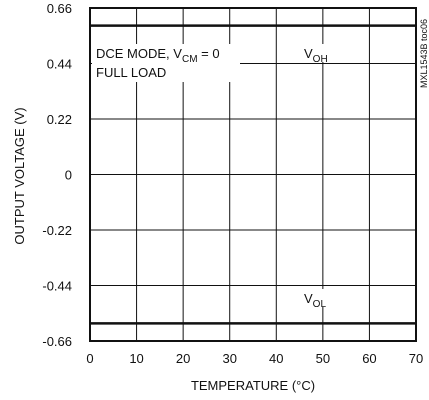  I want to click on y-tick-label: -0.22, so click(57, 230).